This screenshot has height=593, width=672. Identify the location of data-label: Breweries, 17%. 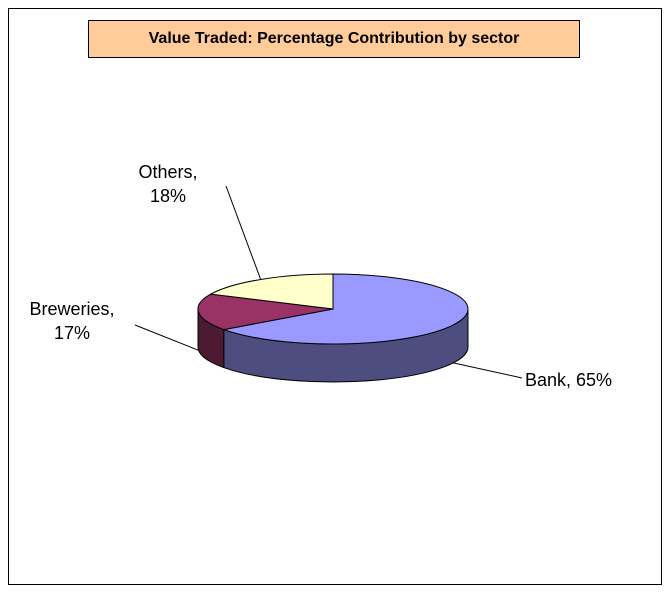
(72, 321).